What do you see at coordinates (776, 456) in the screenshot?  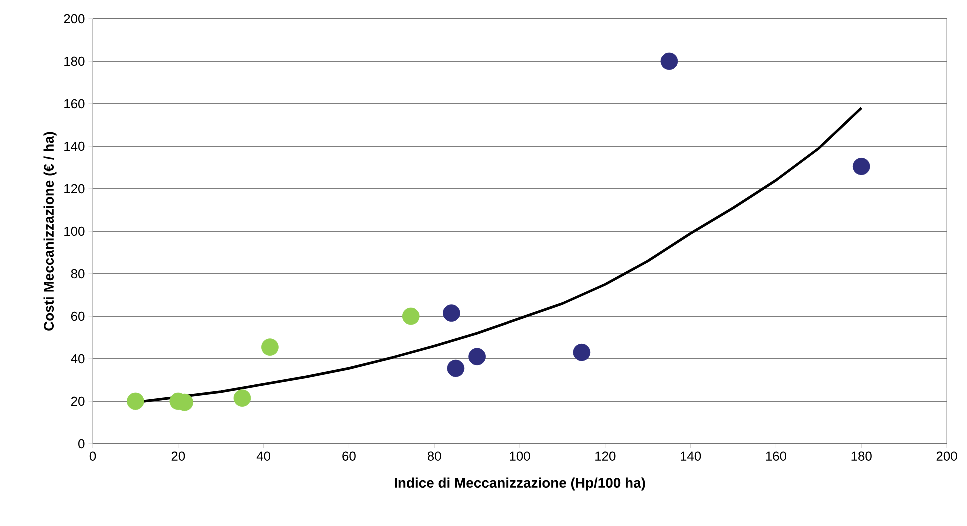 I see `x-tick-label: 160` at bounding box center [776, 456].